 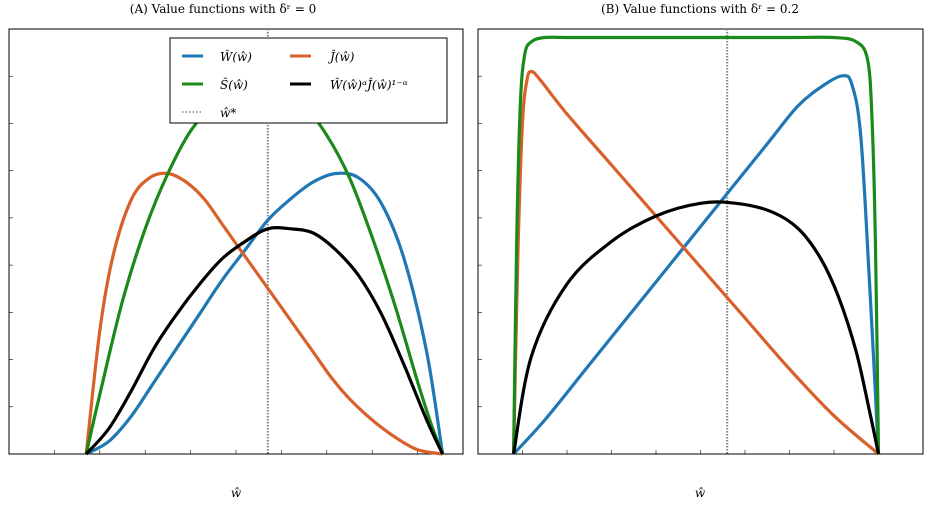 I want to click on legend-label-w: Ŵ(ŵ), so click(x=236, y=56).